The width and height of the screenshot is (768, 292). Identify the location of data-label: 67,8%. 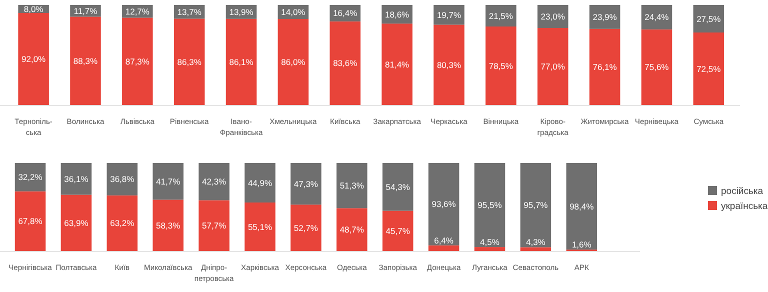
(30, 221).